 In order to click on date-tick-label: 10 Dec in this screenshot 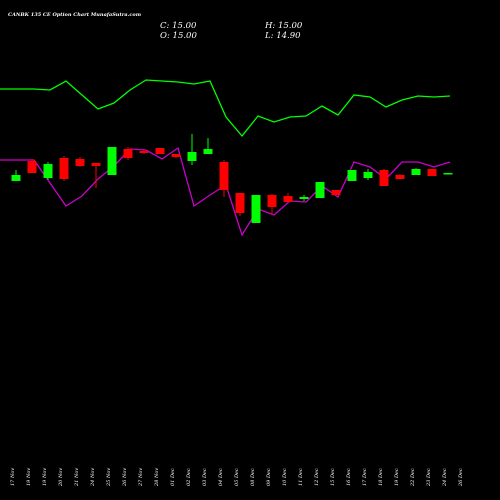, I will do `click(285, 477)`.